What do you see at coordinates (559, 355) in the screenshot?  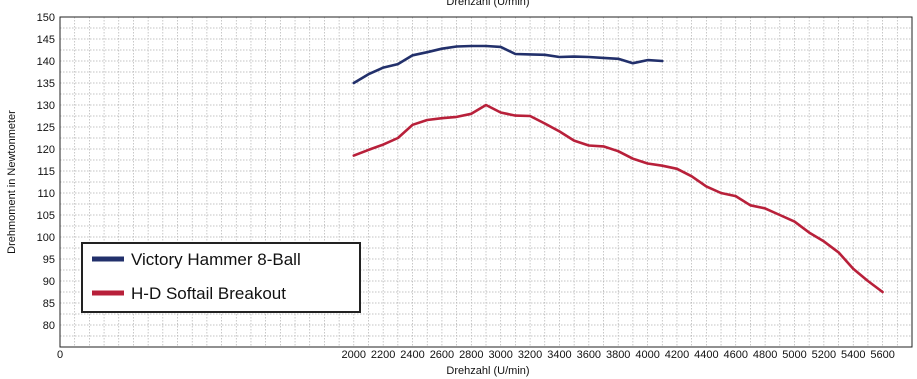 I see `x-tick-label: 3400` at bounding box center [559, 355].